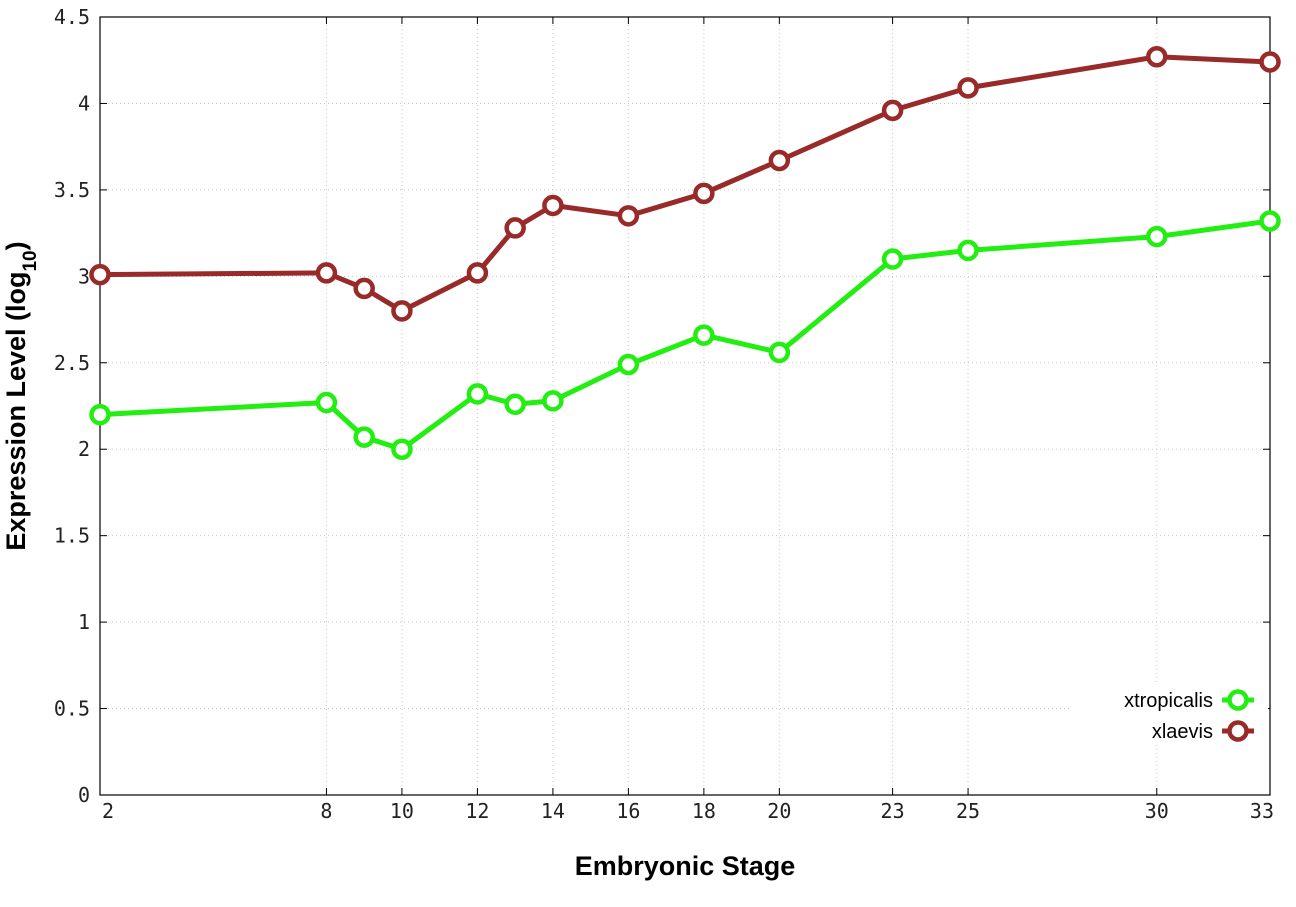 Image resolution: width=1296 pixels, height=907 pixels. Describe the element at coordinates (72, 363) in the screenshot. I see `y-tick-label: 2.5` at that location.